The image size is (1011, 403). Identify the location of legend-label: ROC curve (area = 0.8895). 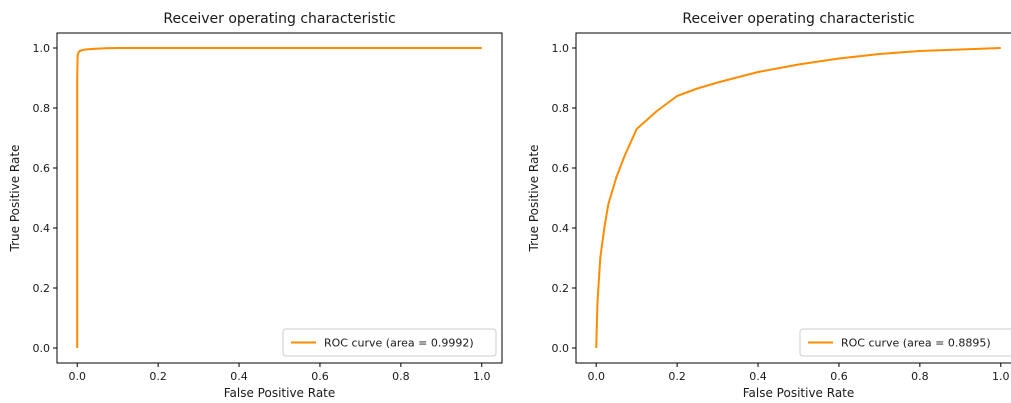
(916, 343).